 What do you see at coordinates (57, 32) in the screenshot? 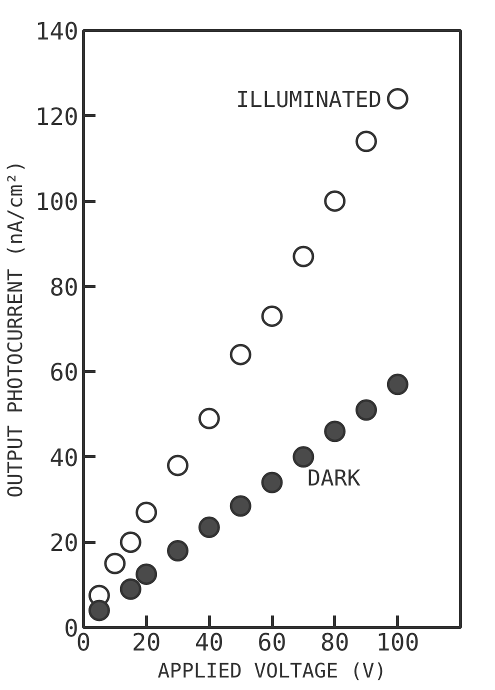
I see `y-tick-label: 140` at bounding box center [57, 32].